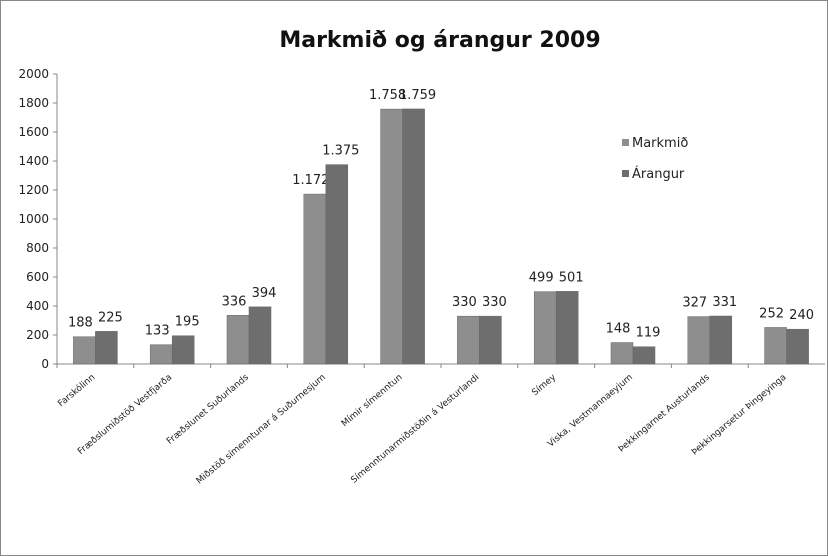  What do you see at coordinates (660, 143) in the screenshot?
I see `legend-label: Markmið` at bounding box center [660, 143].